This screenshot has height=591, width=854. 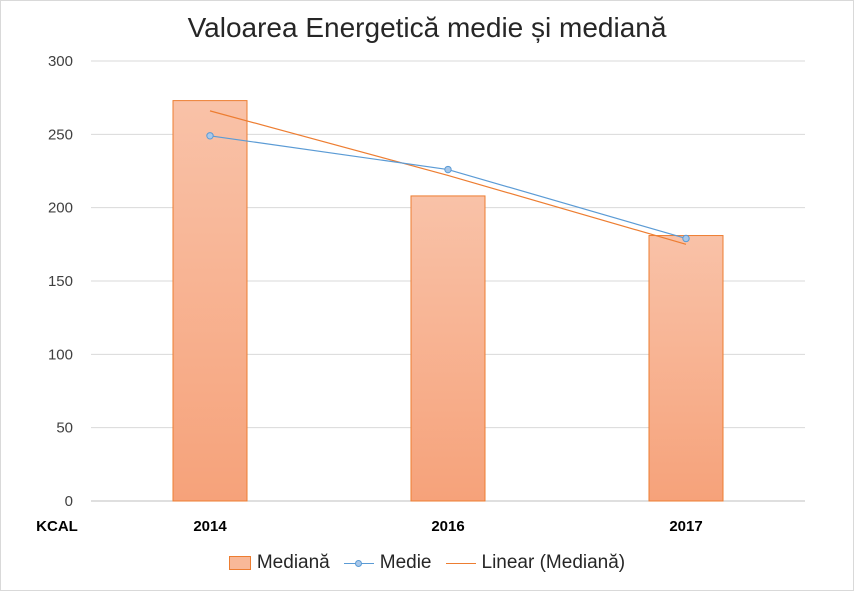 What do you see at coordinates (210, 526) in the screenshot?
I see `x-category-label: 2014` at bounding box center [210, 526].